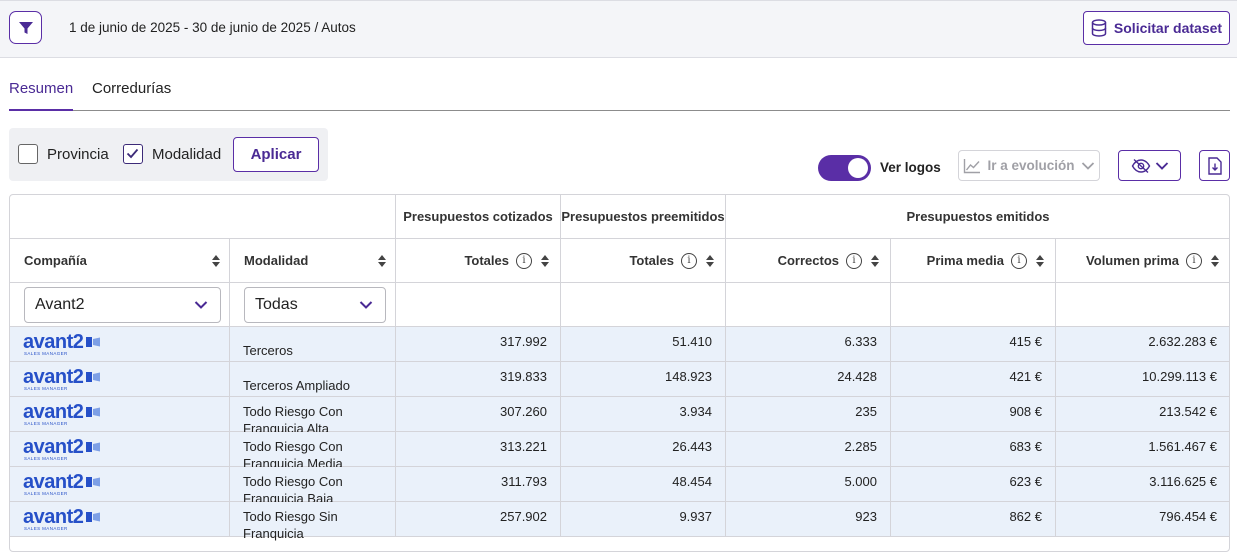 This screenshot has width=1237, height=553. What do you see at coordinates (132, 88) in the screenshot?
I see `tab-corredurias: Corredurías` at bounding box center [132, 88].